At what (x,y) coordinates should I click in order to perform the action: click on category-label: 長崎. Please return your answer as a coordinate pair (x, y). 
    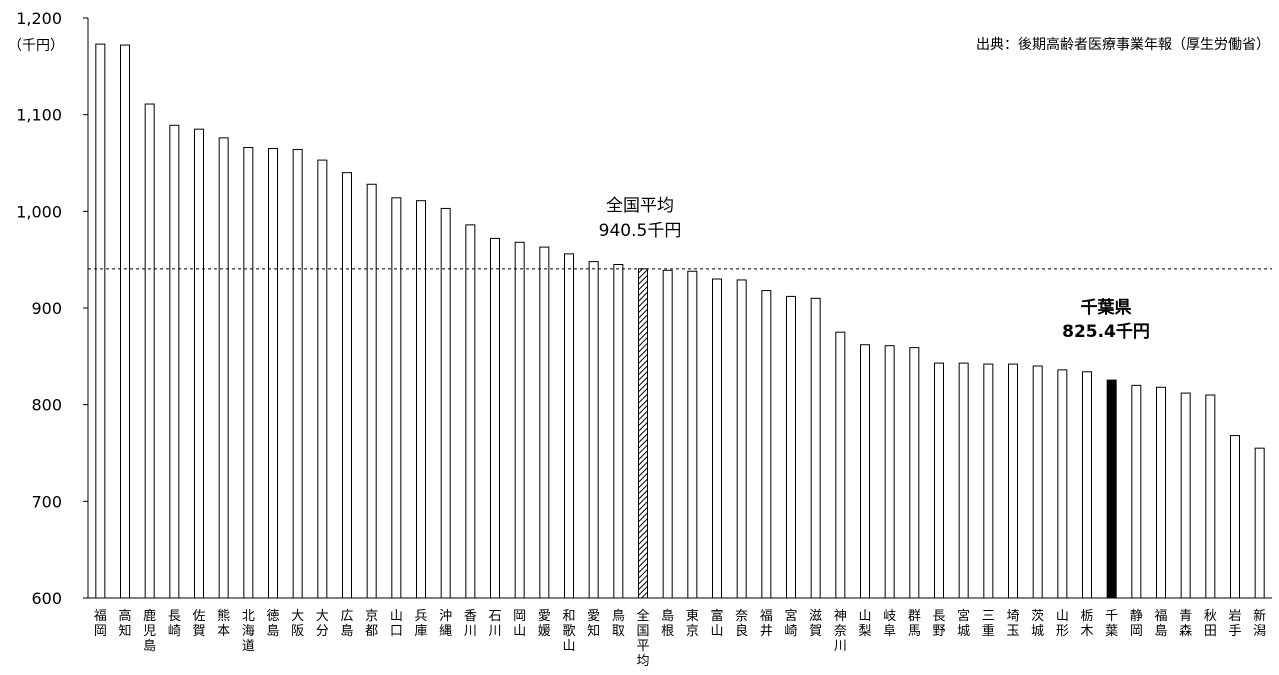
    Looking at the image, I should click on (174, 624).